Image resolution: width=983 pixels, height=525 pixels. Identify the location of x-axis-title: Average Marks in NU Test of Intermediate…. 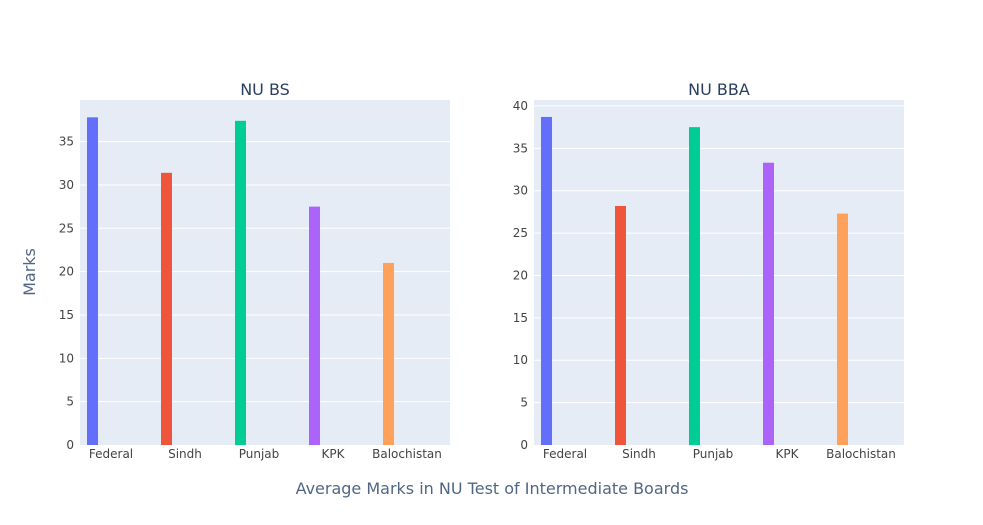
(492, 488).